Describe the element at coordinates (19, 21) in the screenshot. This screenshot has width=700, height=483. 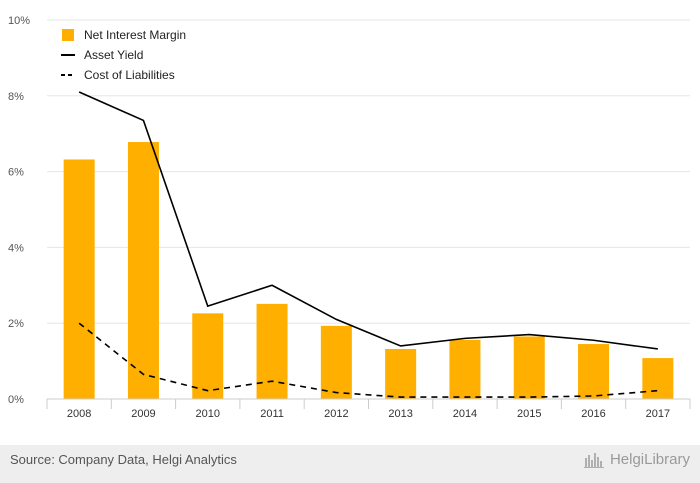
I see `y-tick-label: 10%` at that location.